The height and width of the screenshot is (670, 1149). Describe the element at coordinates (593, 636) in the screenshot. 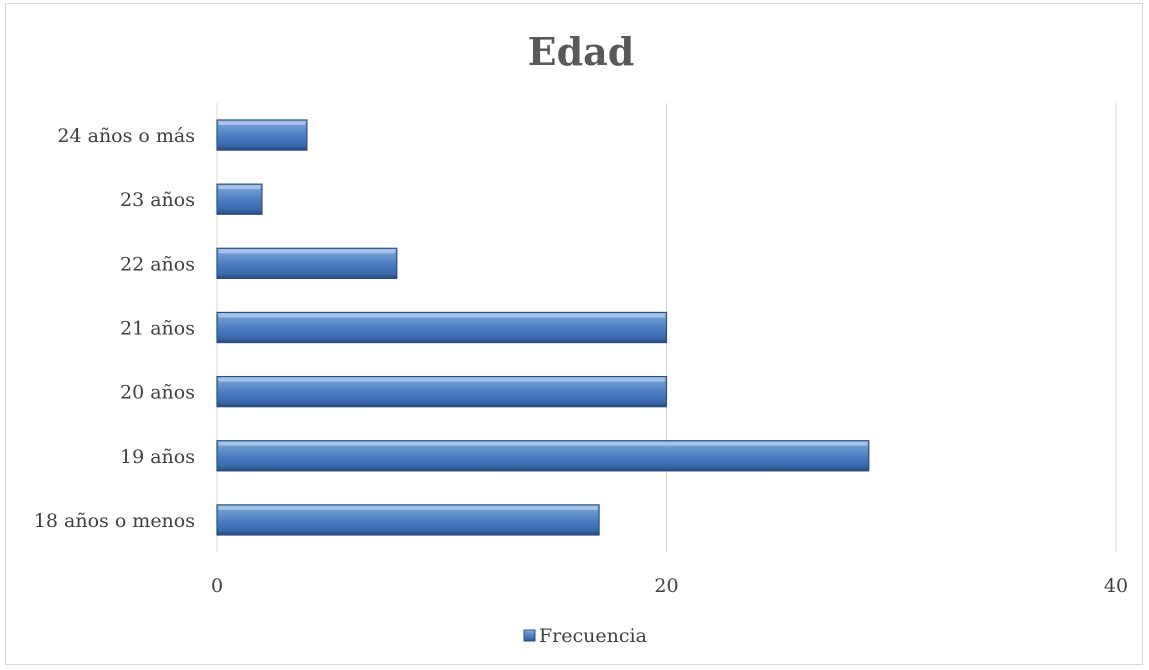

I see `legend-label: Frecuencia` at that location.